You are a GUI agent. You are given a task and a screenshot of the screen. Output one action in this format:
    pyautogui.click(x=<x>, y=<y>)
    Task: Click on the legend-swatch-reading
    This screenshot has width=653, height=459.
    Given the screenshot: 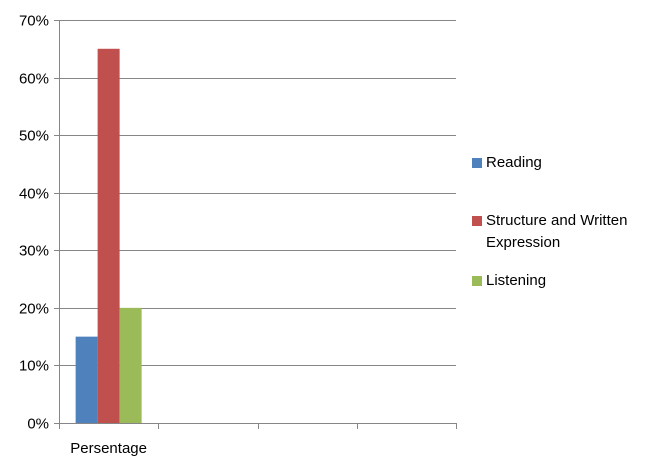 What is the action you would take?
    pyautogui.click(x=477, y=163)
    